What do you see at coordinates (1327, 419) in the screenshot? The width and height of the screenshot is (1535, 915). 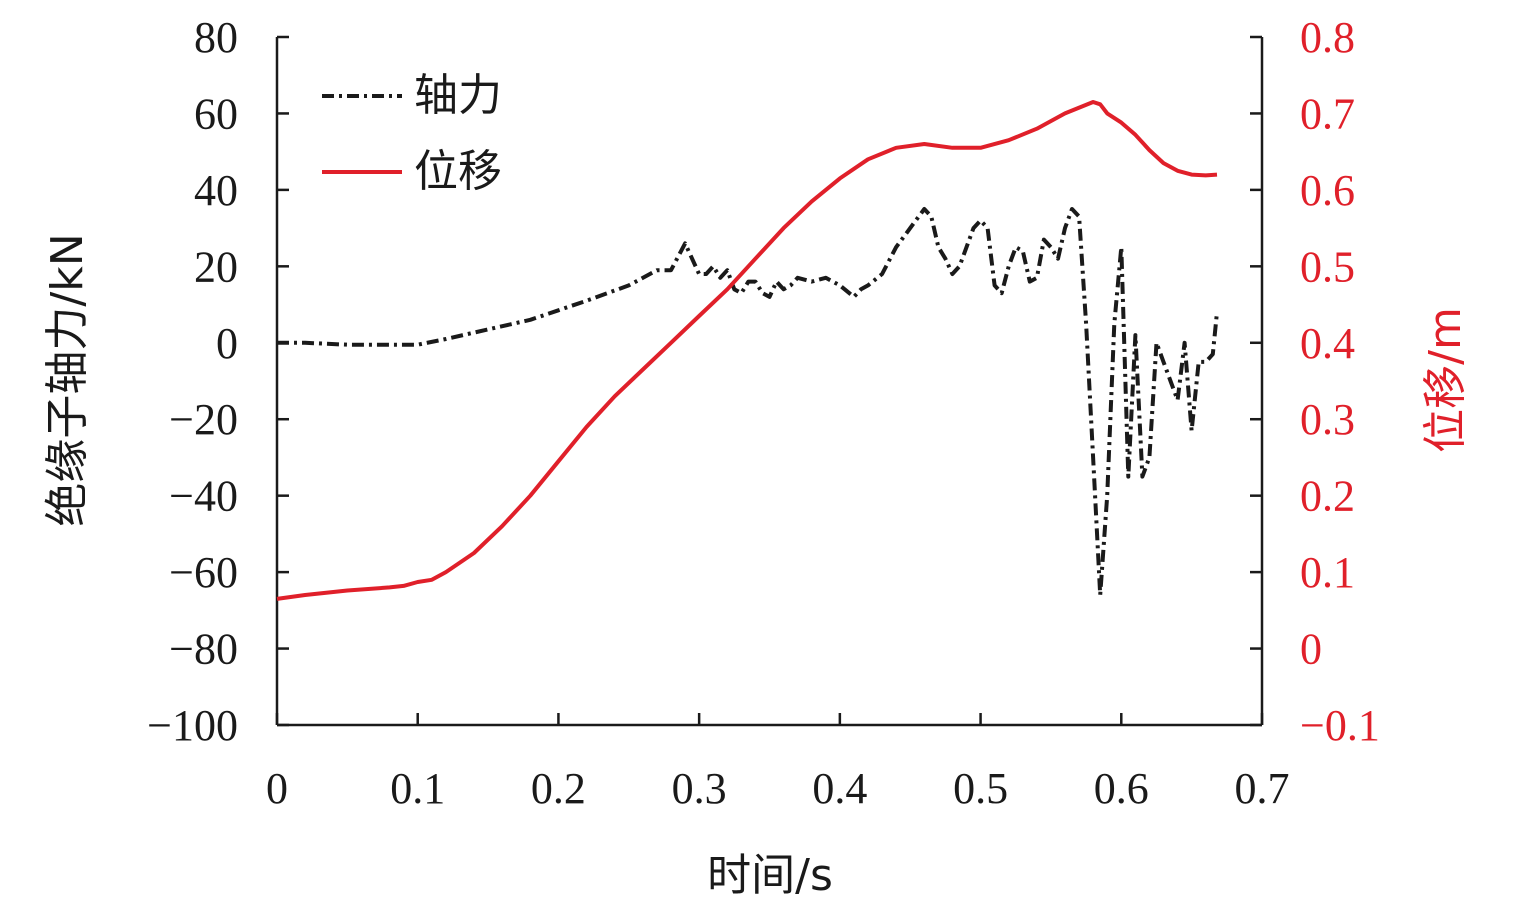 I see `y-right-tick-label: 0.3` at bounding box center [1327, 419].